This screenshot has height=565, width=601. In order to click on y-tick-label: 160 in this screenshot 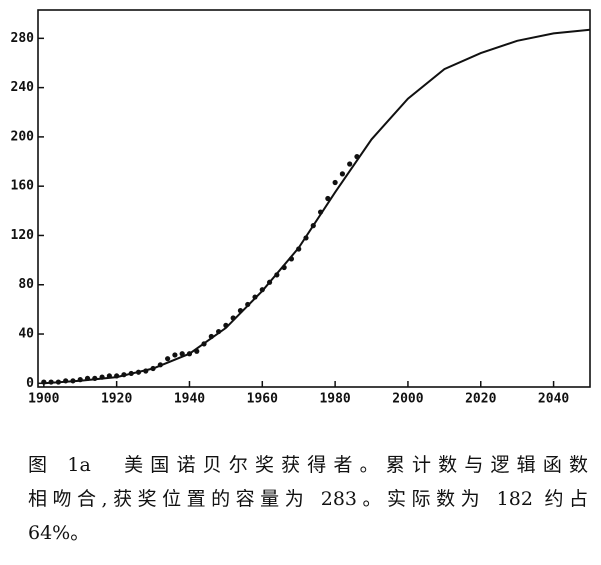, I will do `click(23, 186)`.